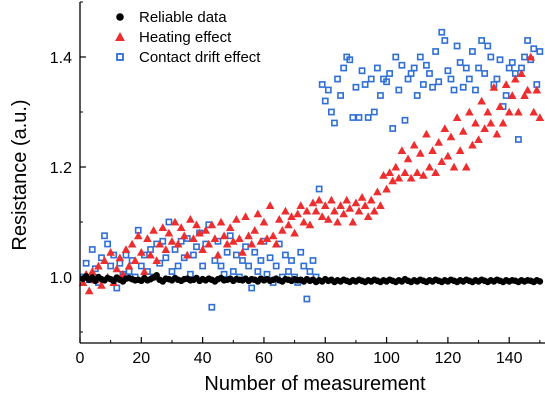 Image resolution: width=545 pixels, height=405 pixels. I want to click on legend-heating-effect-marker, so click(120, 36).